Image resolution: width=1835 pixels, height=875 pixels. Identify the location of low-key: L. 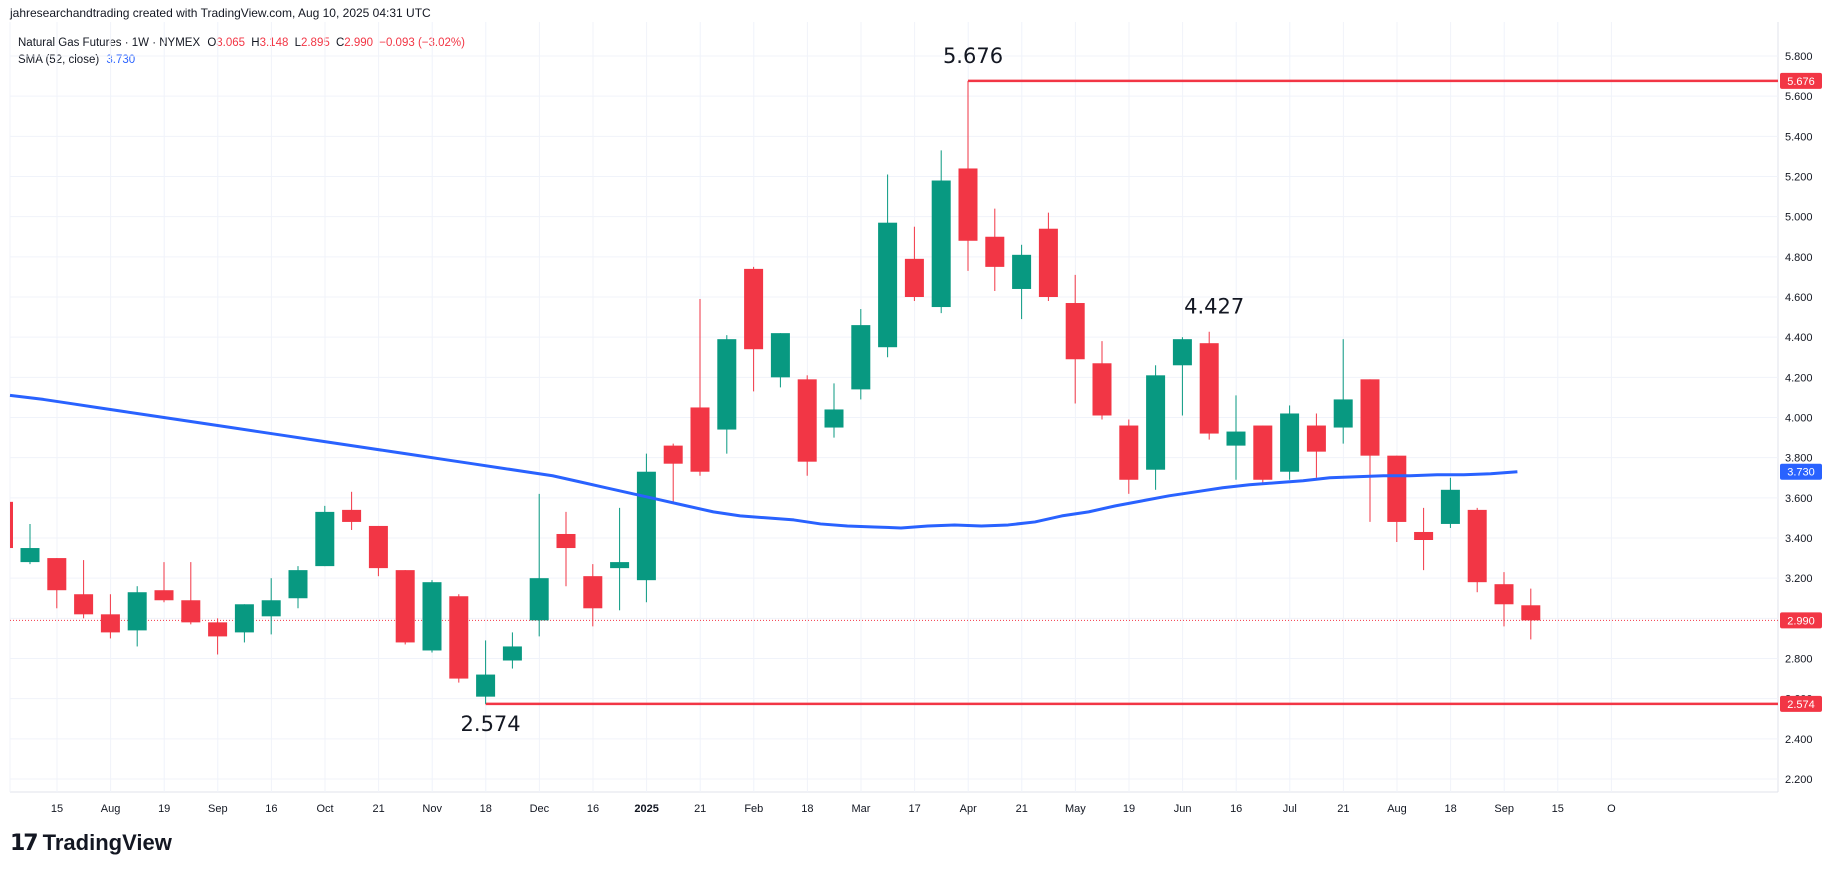
(297, 43).